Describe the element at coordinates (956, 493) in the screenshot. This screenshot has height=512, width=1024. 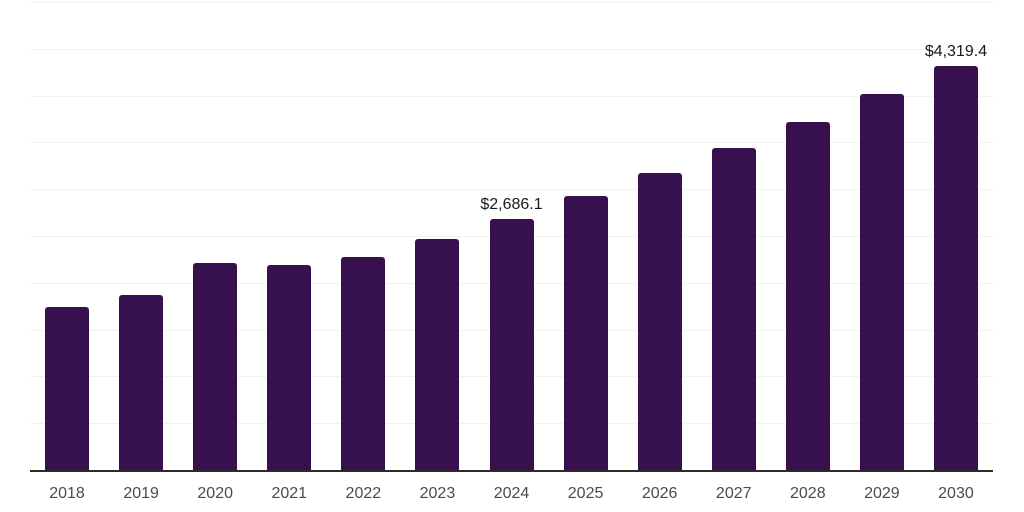
I see `x-tick-2030: 2030` at that location.